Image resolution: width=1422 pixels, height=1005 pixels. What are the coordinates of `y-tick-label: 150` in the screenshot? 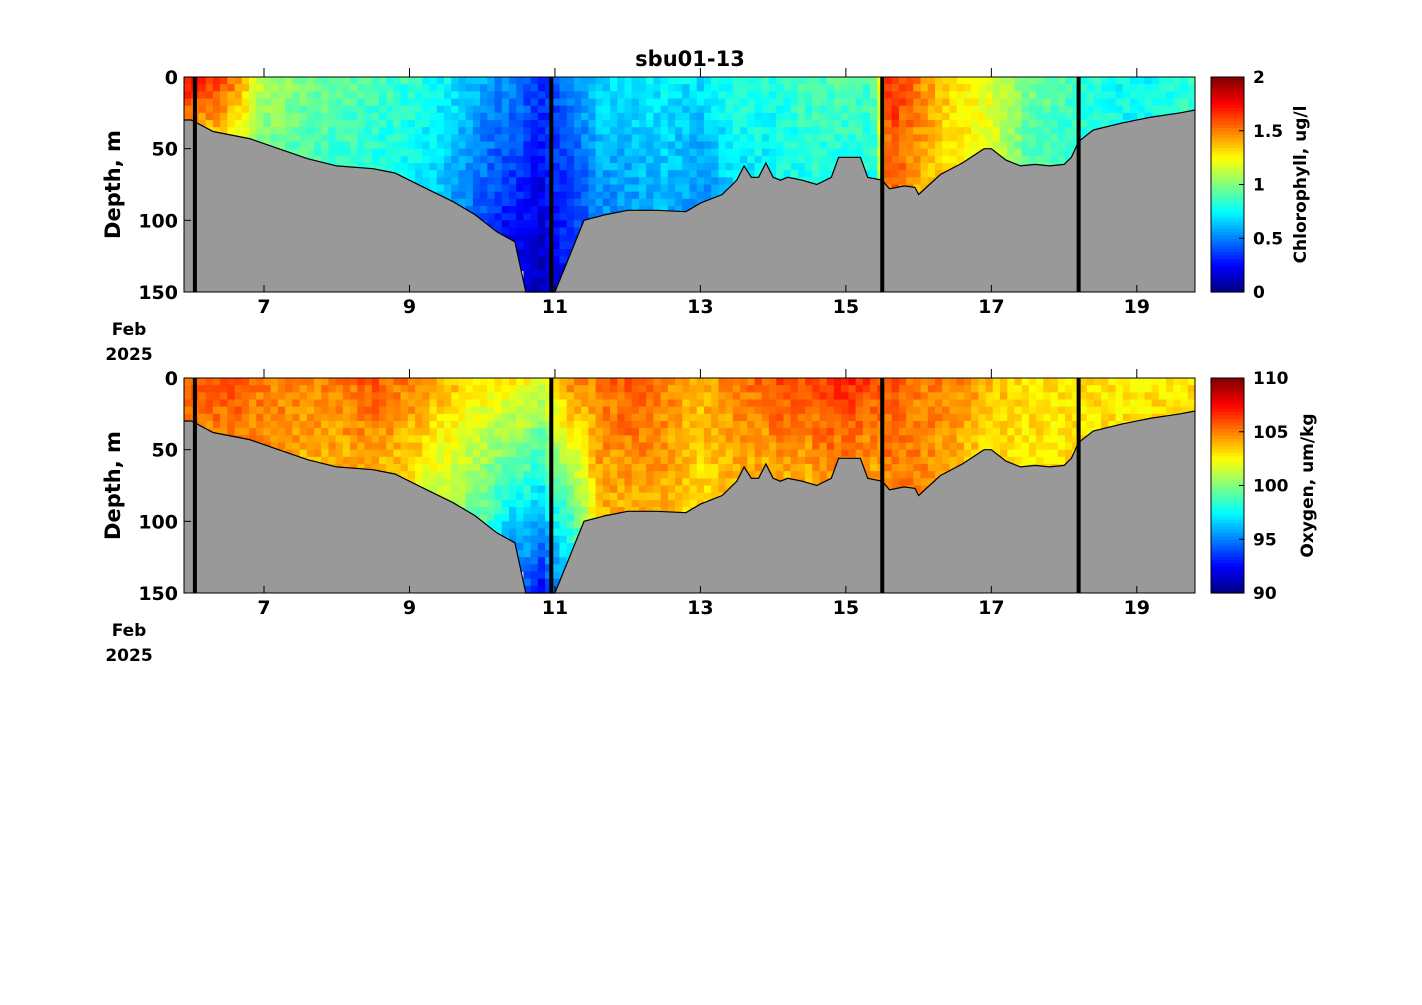 It's located at (158, 293).